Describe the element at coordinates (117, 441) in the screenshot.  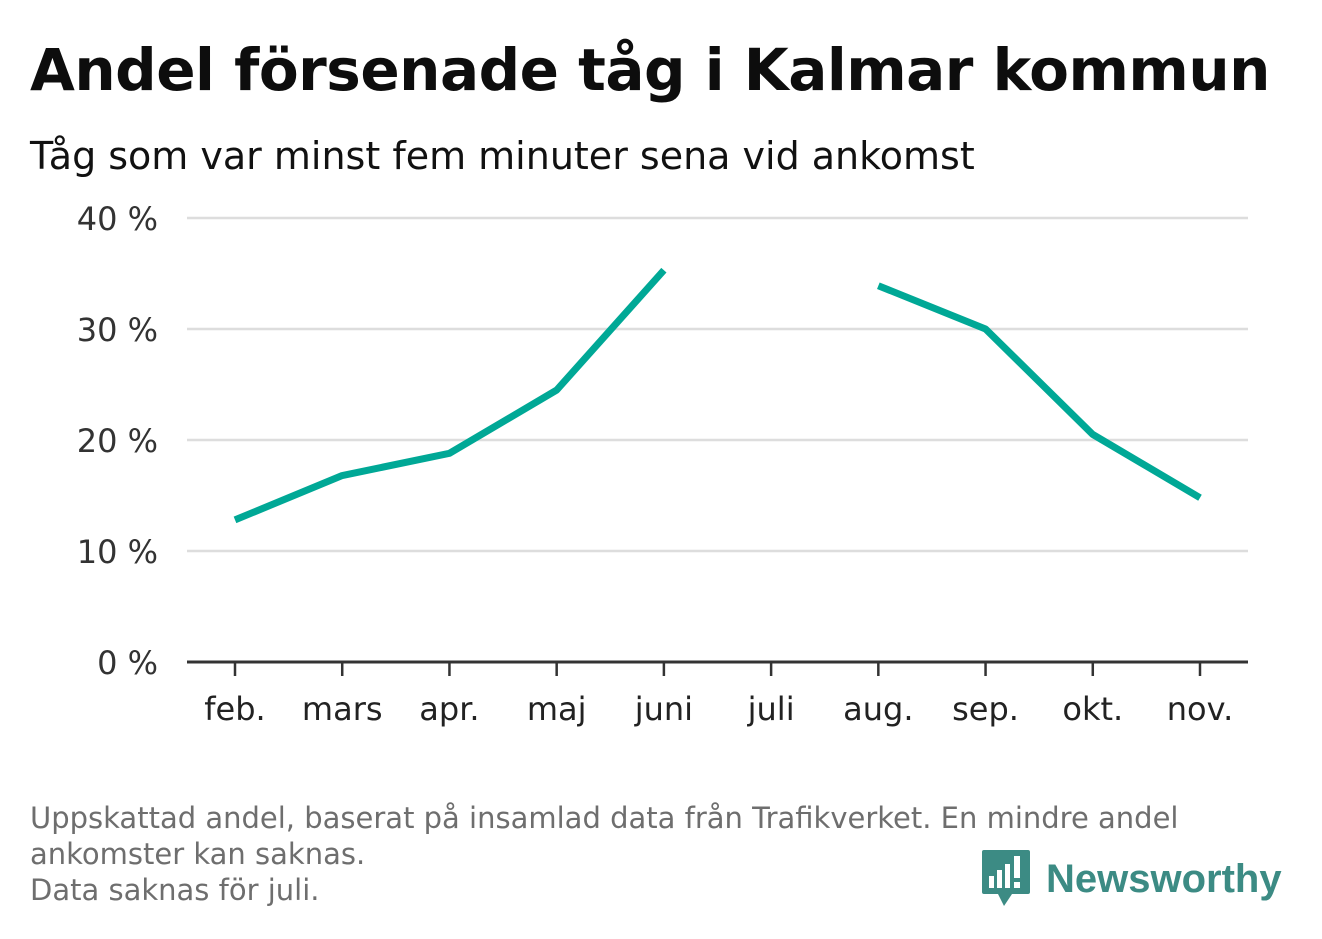
I see `y-tick-label: 20 %` at that location.